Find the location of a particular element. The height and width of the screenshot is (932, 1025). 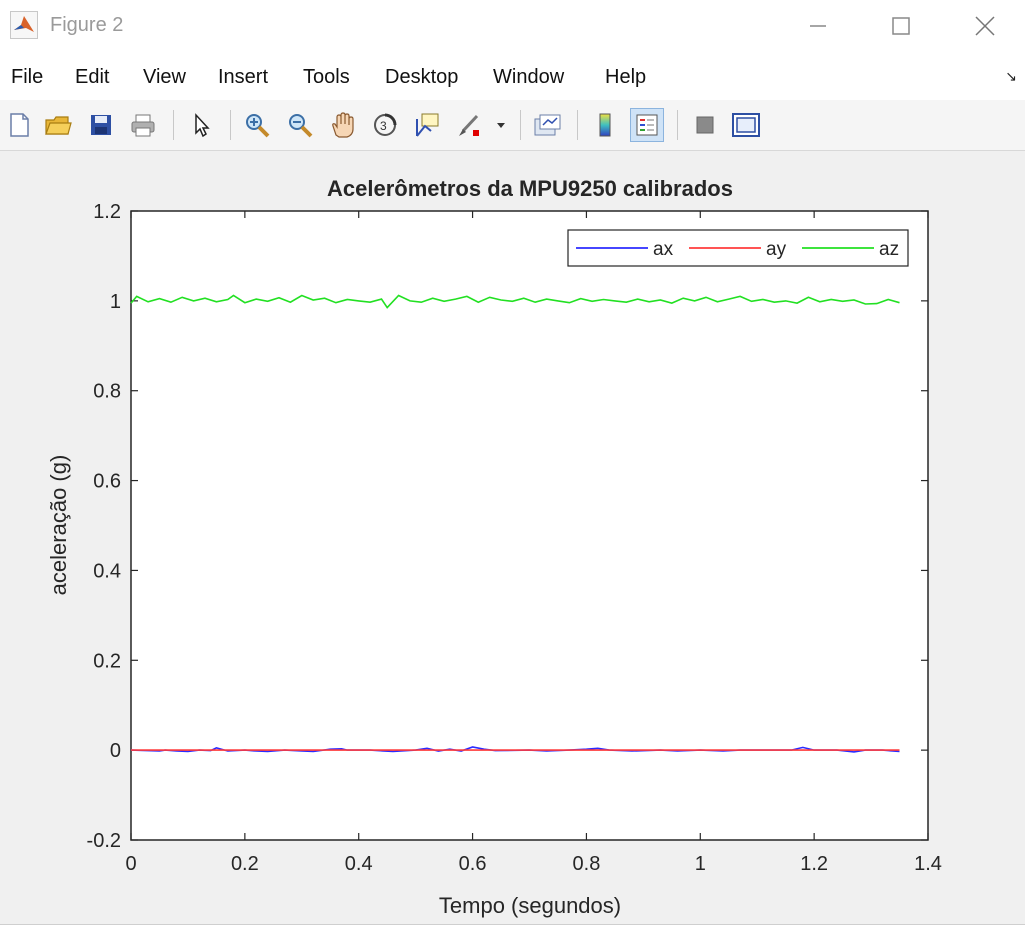

edit-plot-icon is located at coordinates (202, 125).